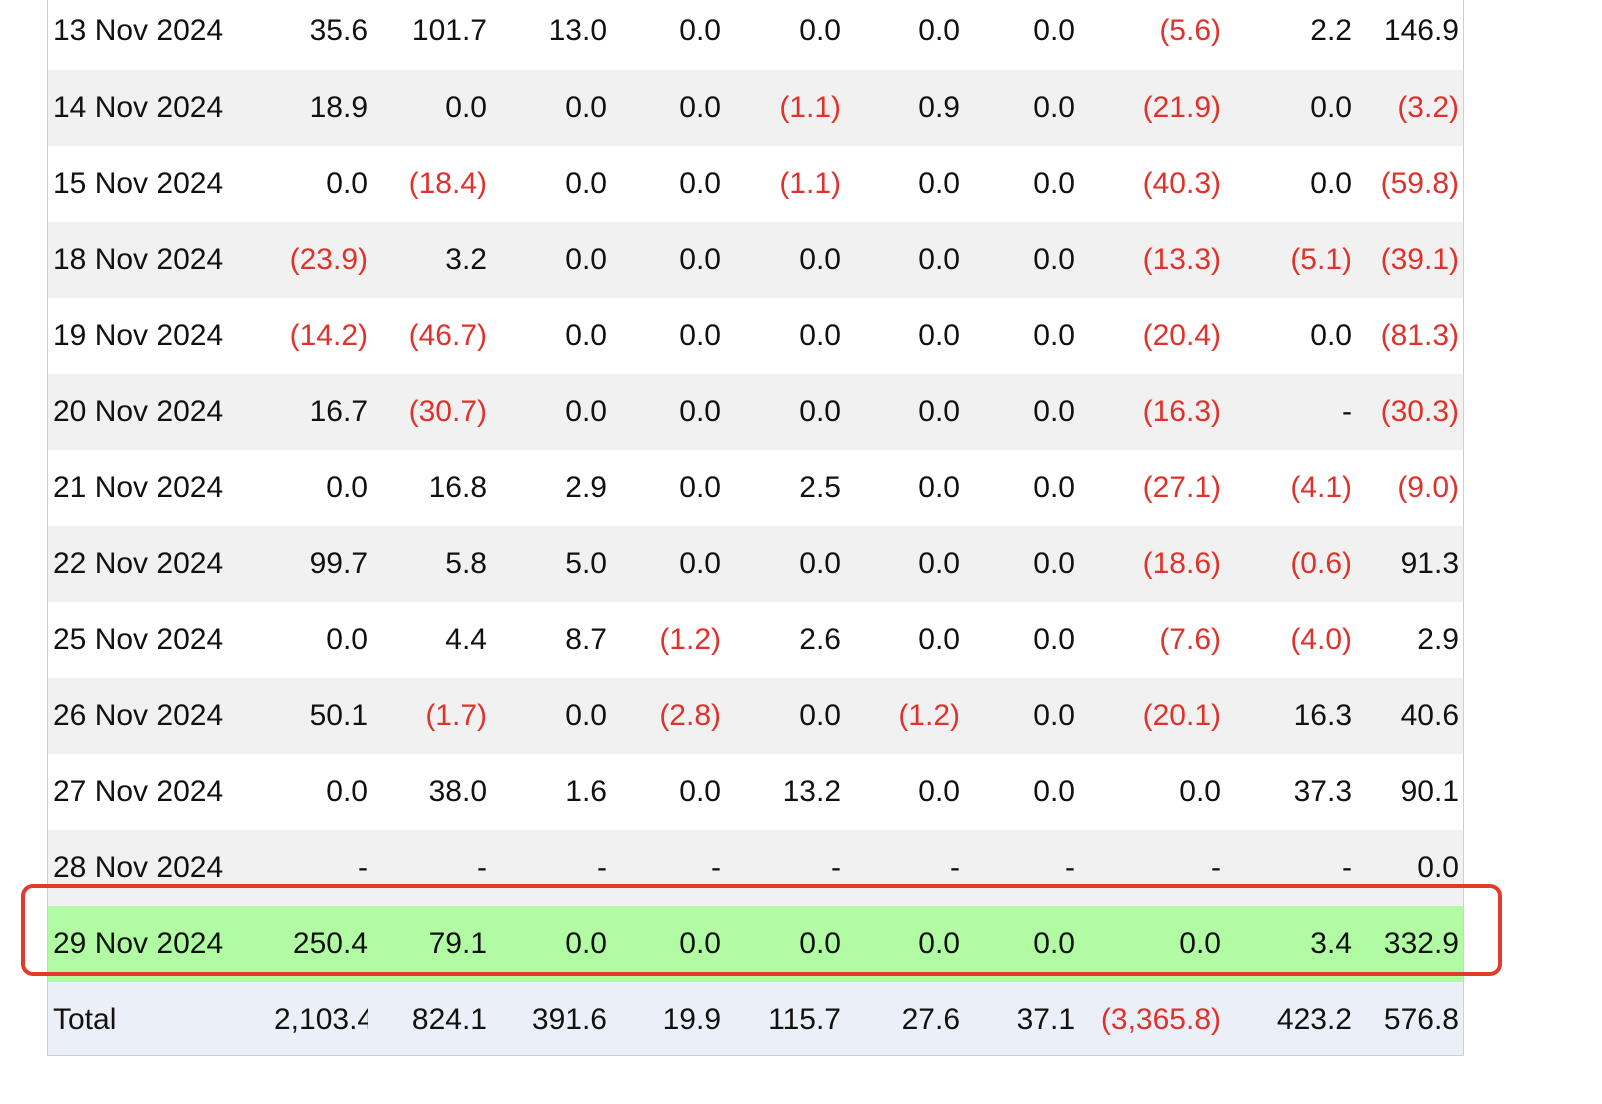  What do you see at coordinates (321, 260) in the screenshot?
I see `value-cell: (23.9)` at bounding box center [321, 260].